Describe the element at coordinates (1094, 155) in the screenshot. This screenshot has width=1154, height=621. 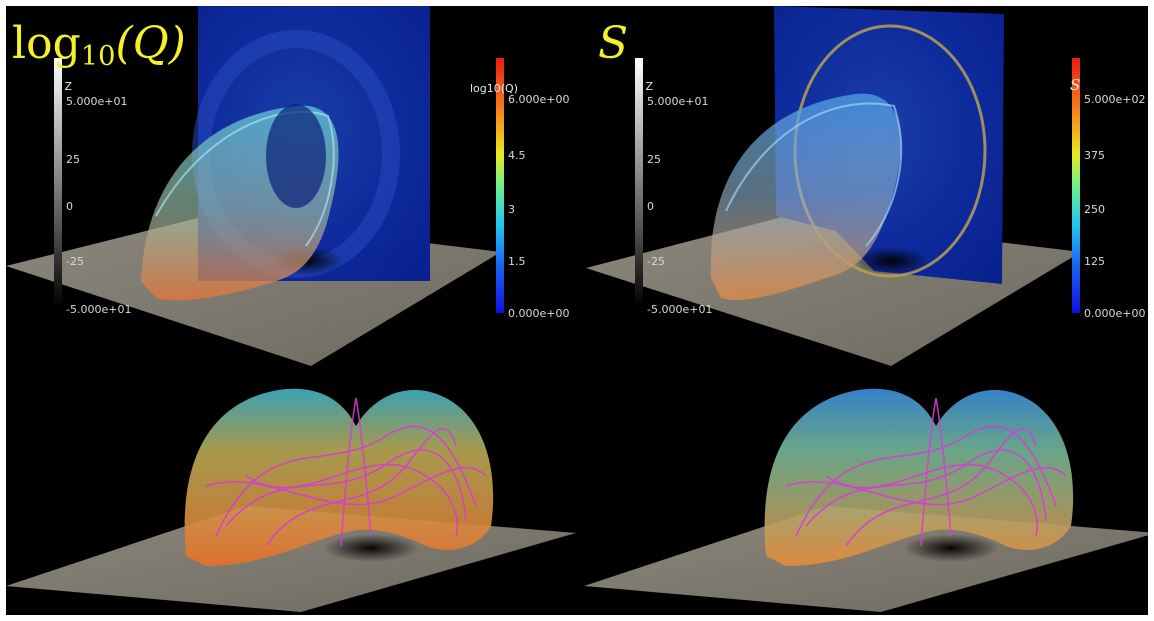
I see `s-tick: 375` at that location.